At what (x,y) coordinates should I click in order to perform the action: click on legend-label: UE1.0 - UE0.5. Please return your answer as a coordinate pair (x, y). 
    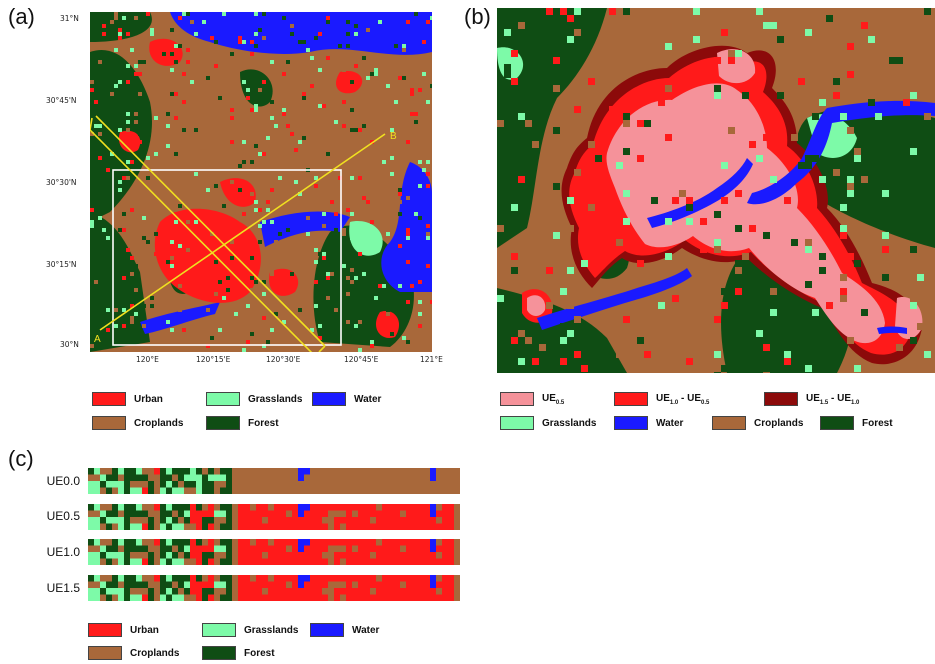
    Looking at the image, I should click on (683, 399).